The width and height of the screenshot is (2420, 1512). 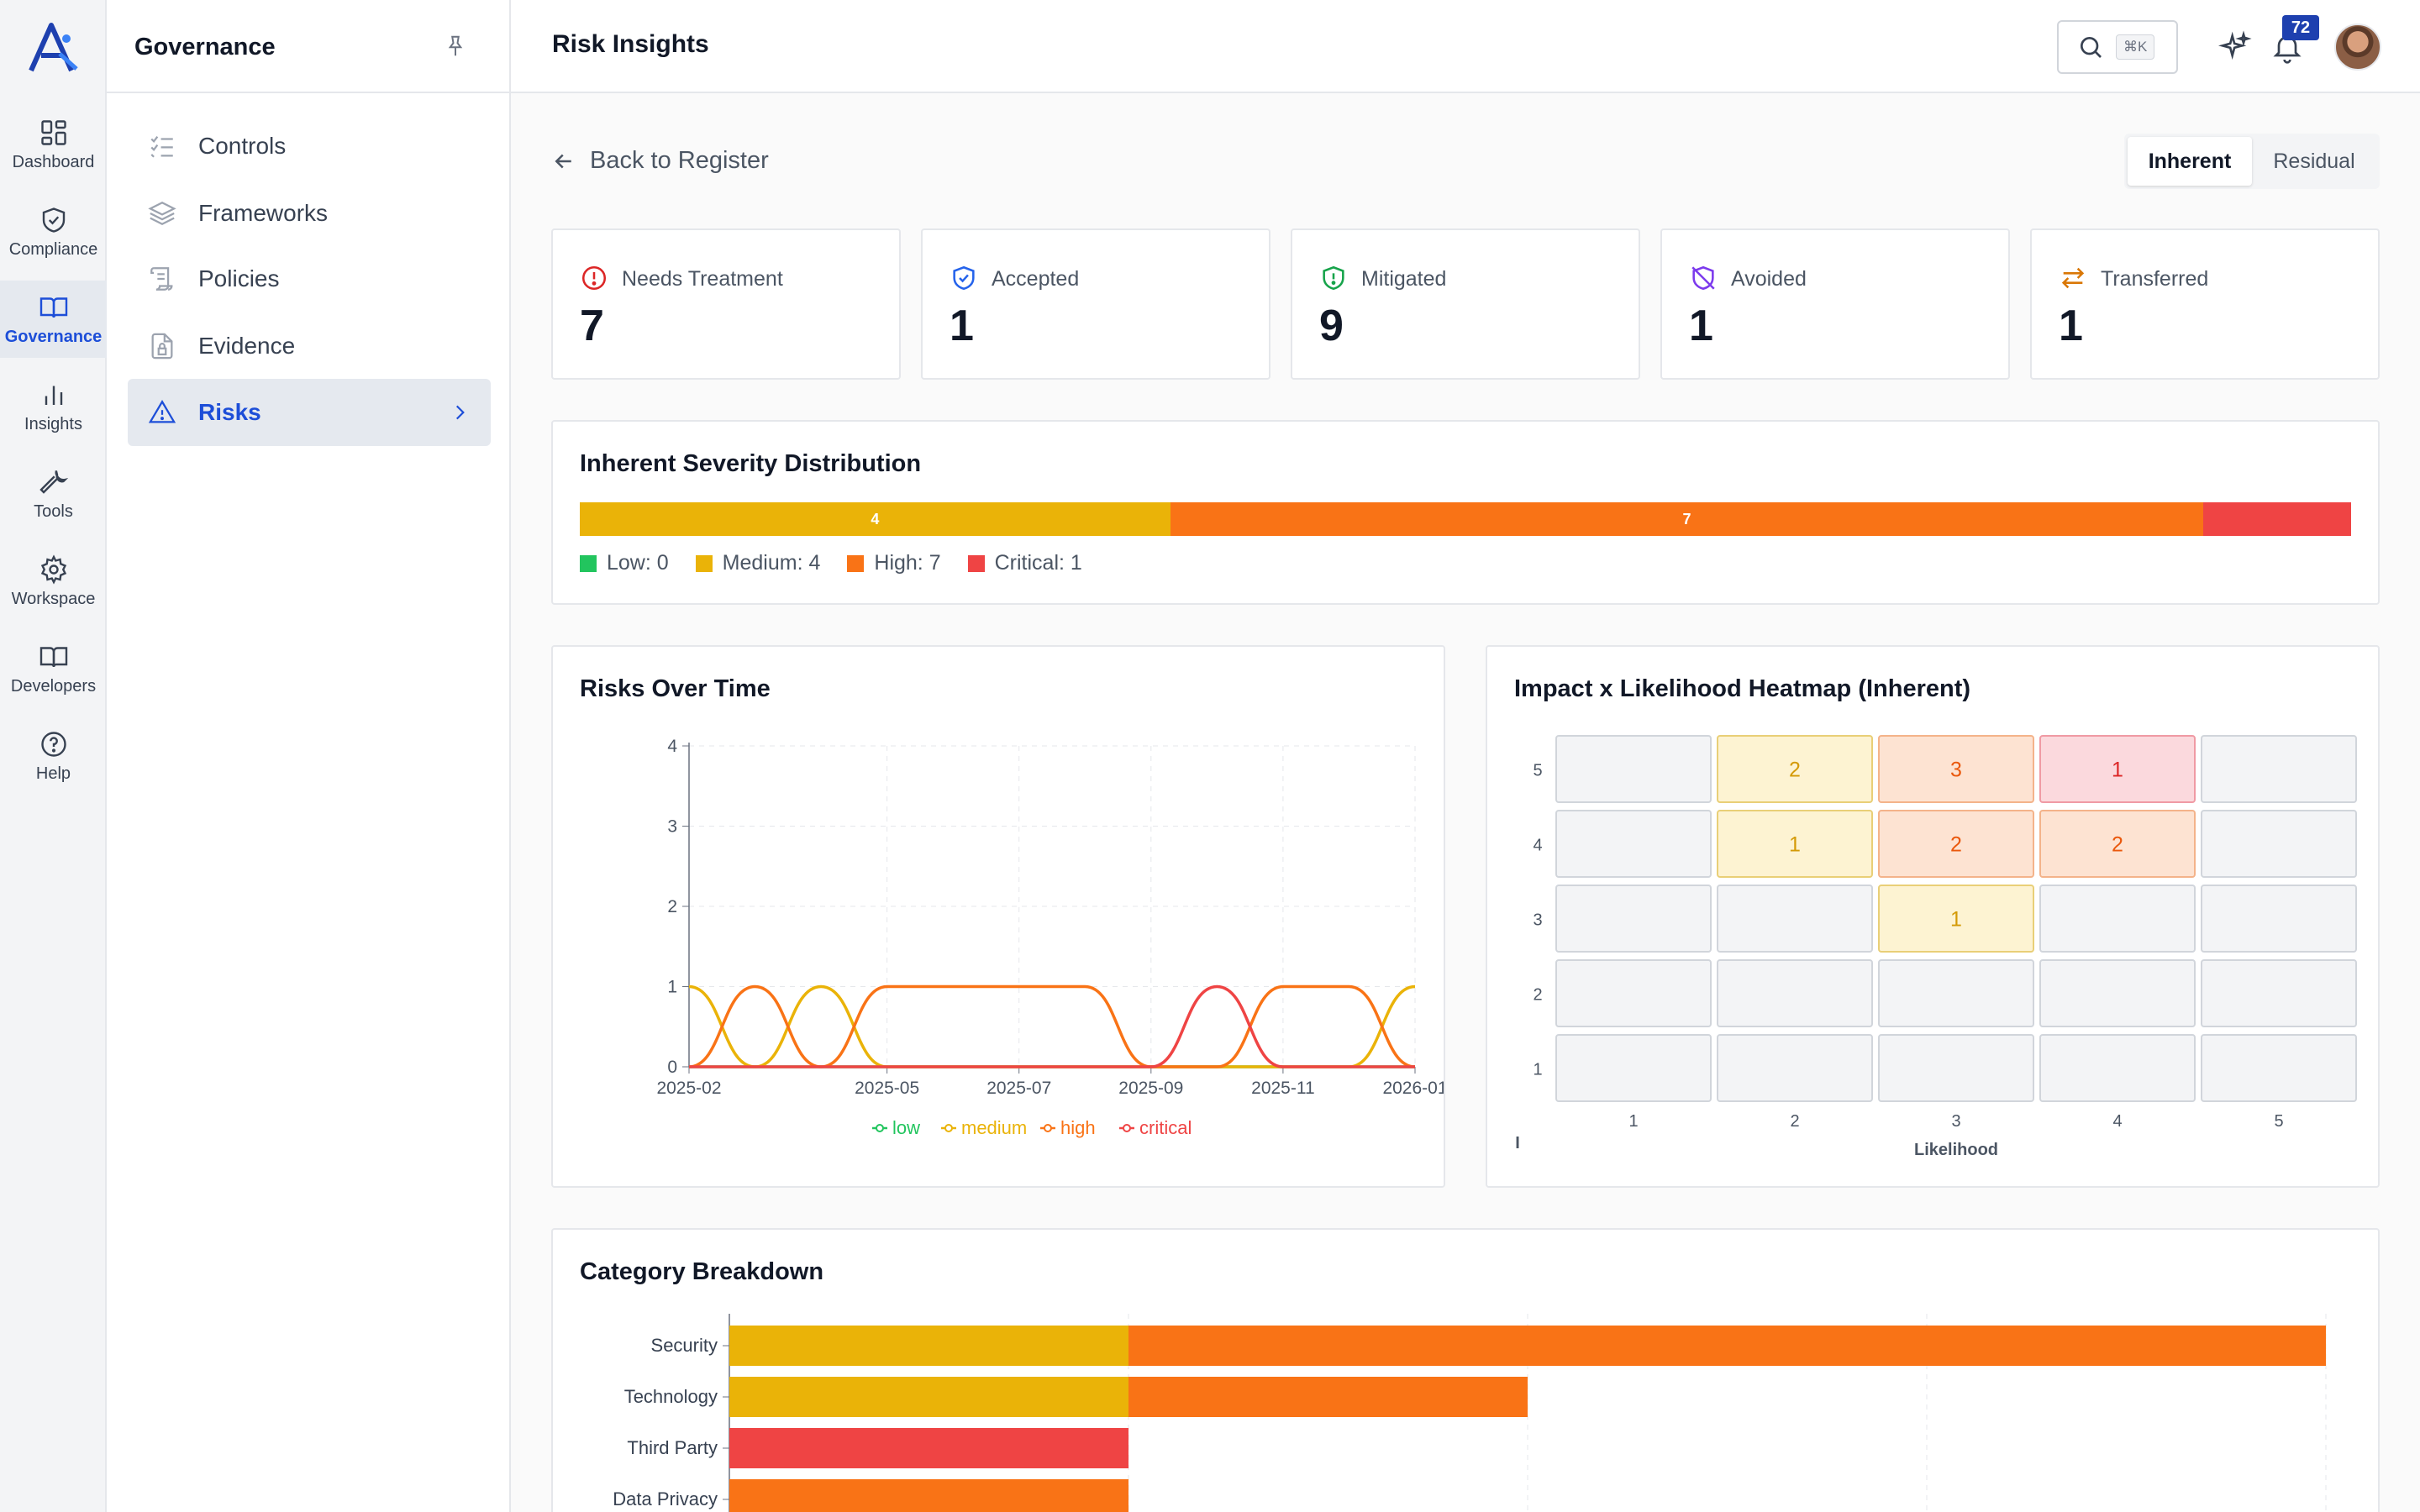 I want to click on stat-card-transferred: Transferred 1, so click(x=2205, y=304).